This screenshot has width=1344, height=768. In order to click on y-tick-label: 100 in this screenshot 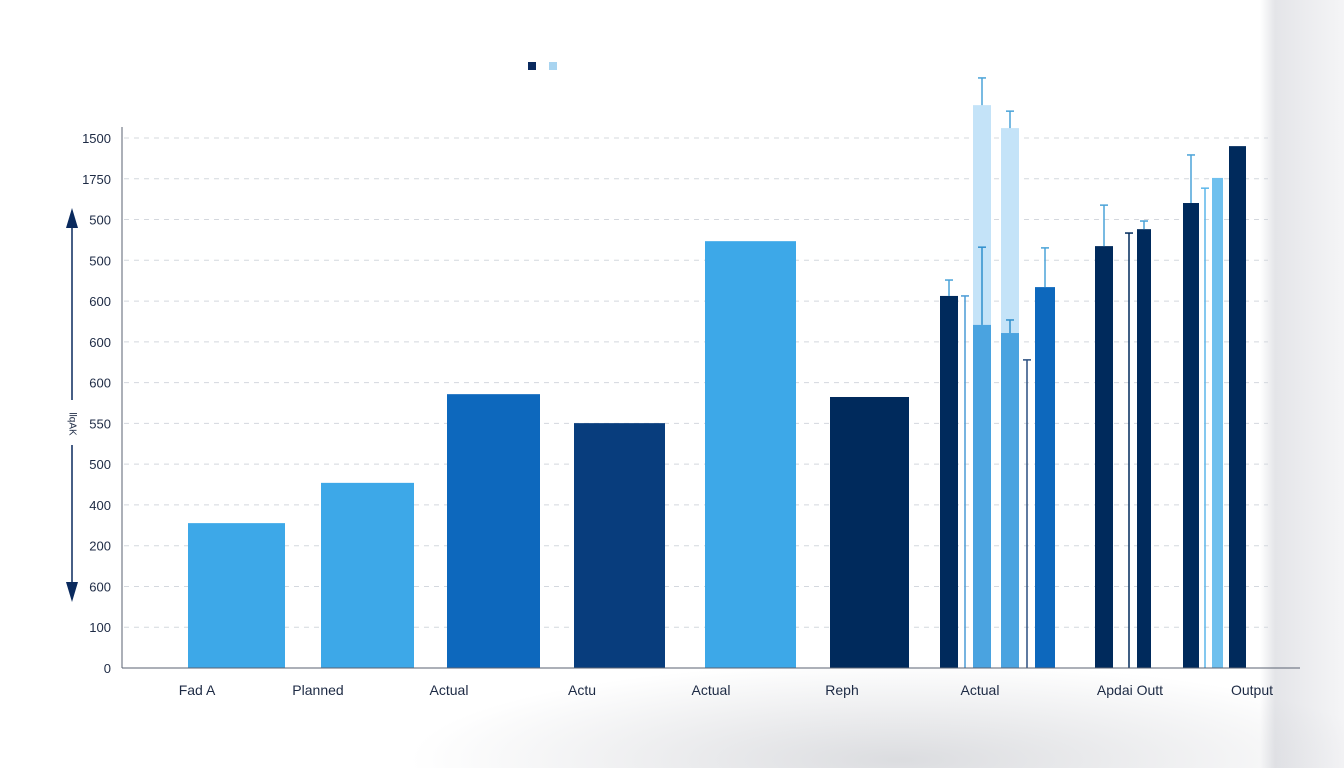, I will do `click(100, 627)`.